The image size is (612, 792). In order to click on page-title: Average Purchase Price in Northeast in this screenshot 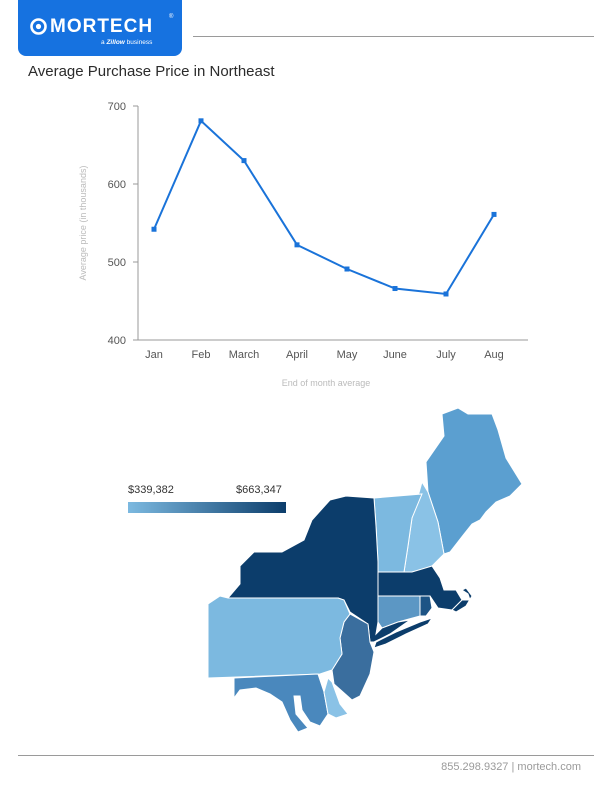, I will do `click(151, 71)`.